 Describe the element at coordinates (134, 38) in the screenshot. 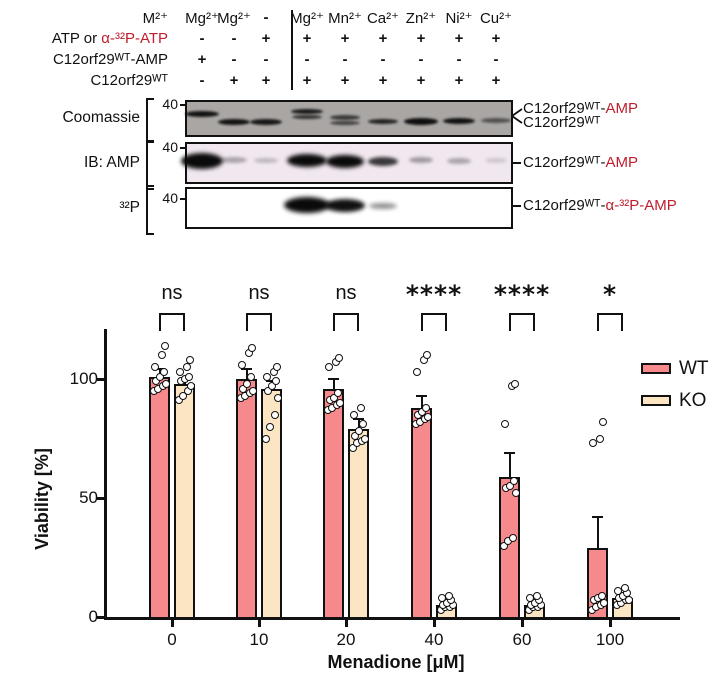

I see `row-label-part: α-³²P-ATP` at that location.